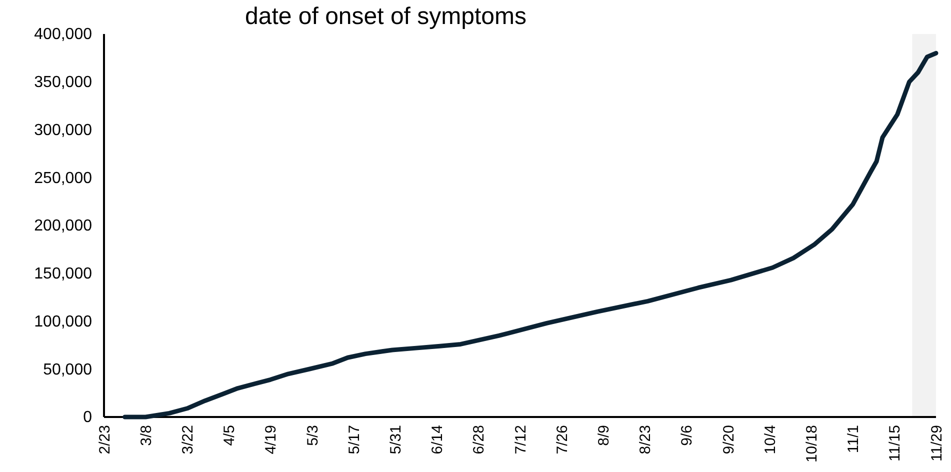 This screenshot has width=951, height=472. What do you see at coordinates (63, 321) in the screenshot?
I see `y-tick-label: 100,000` at bounding box center [63, 321].